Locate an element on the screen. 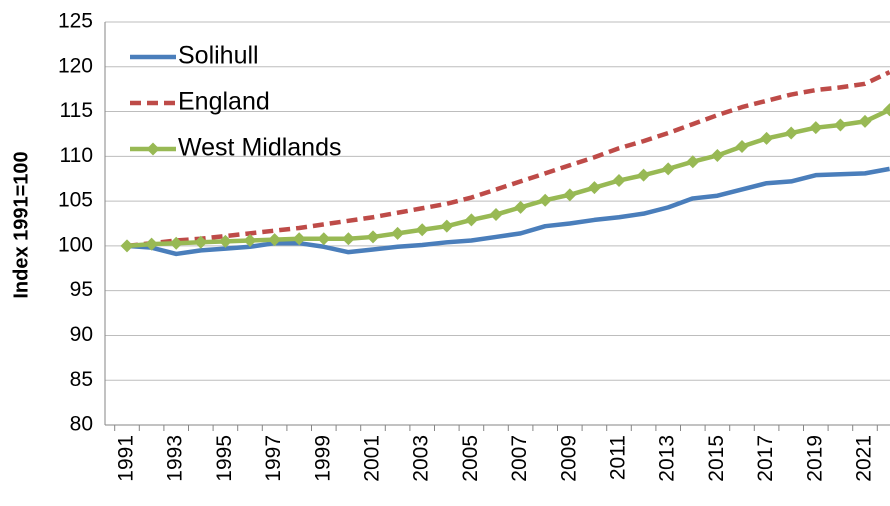 The width and height of the screenshot is (890, 506). legend-entry: Solihull is located at coordinates (194, 56).